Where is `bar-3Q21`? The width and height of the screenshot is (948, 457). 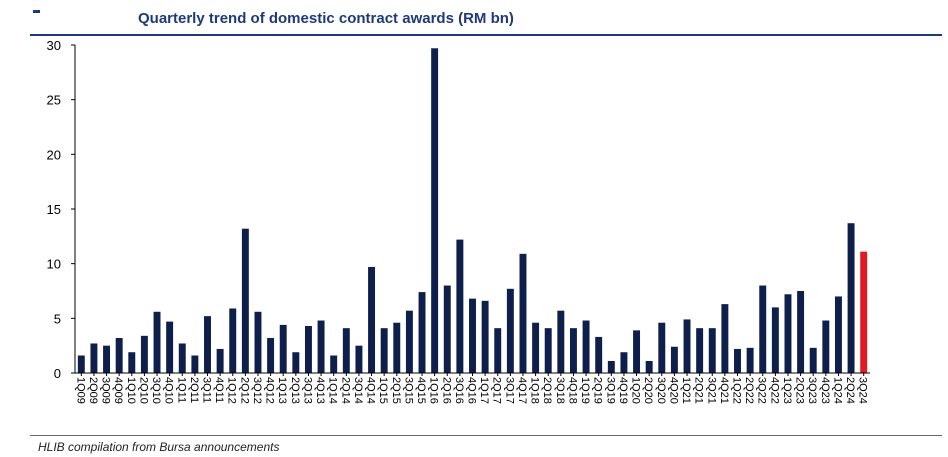
bar-3Q21 is located at coordinates (712, 350).